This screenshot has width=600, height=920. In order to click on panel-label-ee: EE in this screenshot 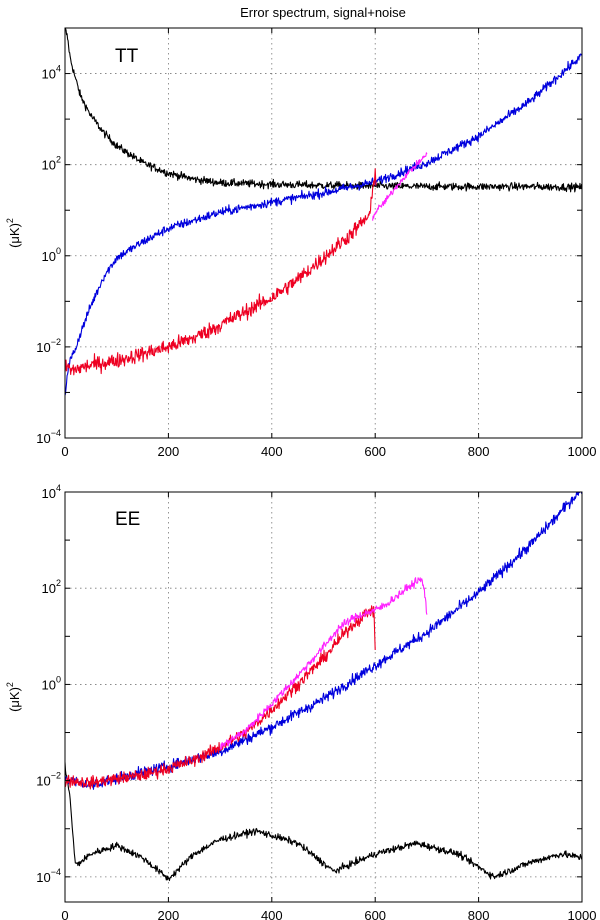, I will do `click(127, 519)`.